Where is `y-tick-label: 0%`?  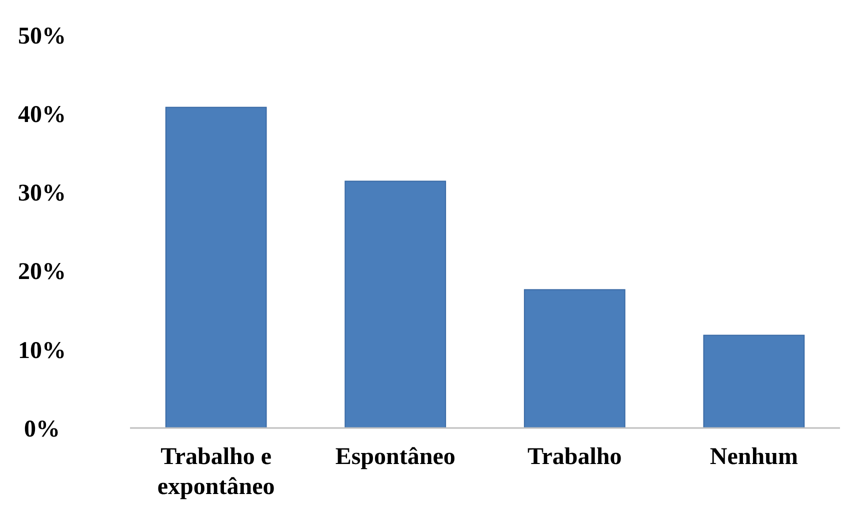 y-tick-label: 0% is located at coordinates (42, 429).